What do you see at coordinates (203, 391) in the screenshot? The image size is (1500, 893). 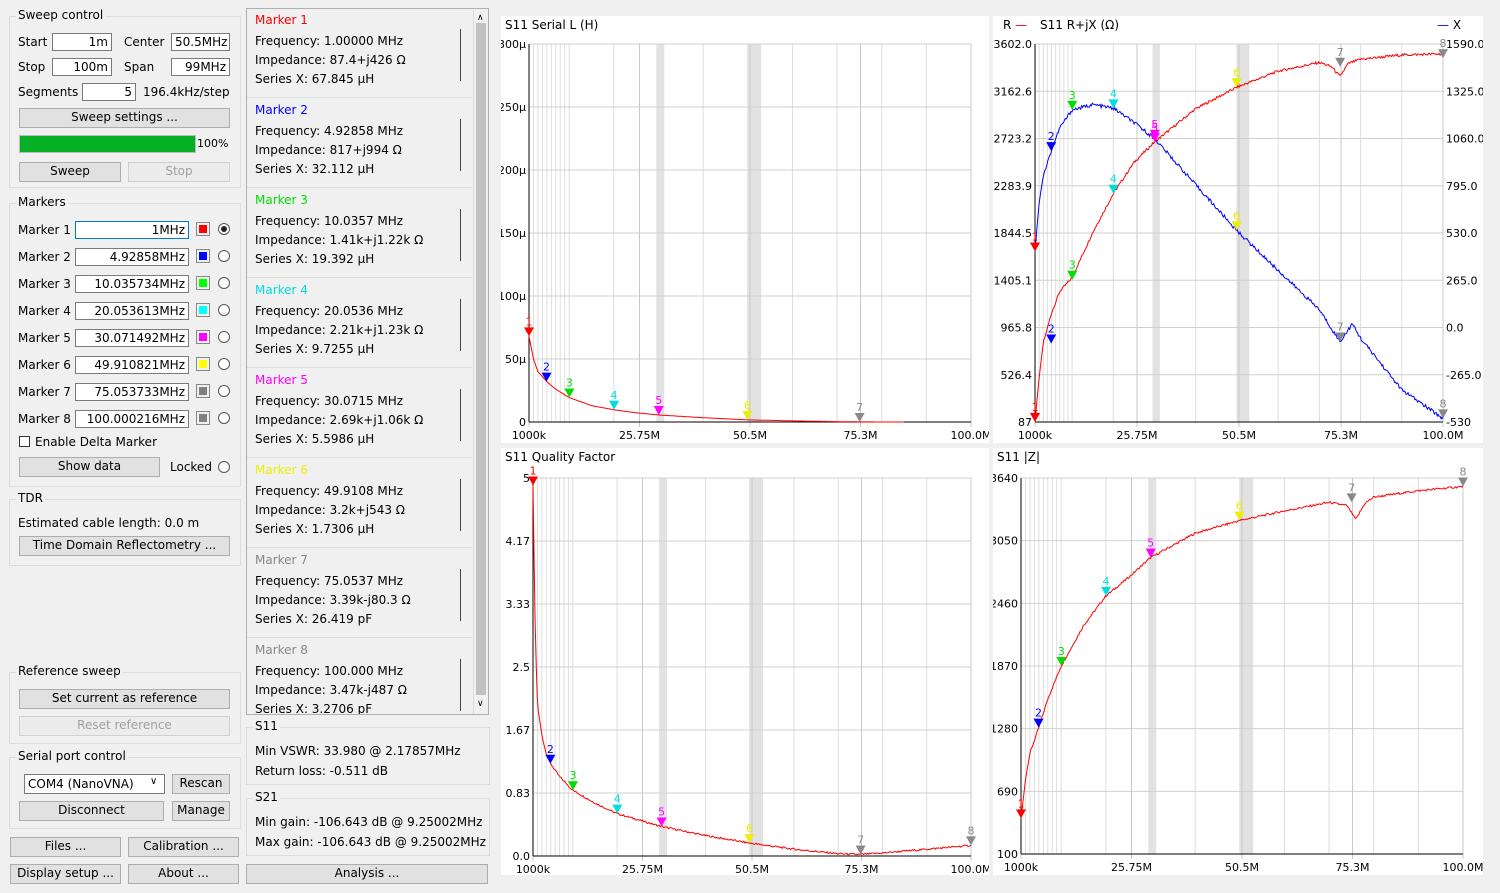 I see `marker-7-color-button` at bounding box center [203, 391].